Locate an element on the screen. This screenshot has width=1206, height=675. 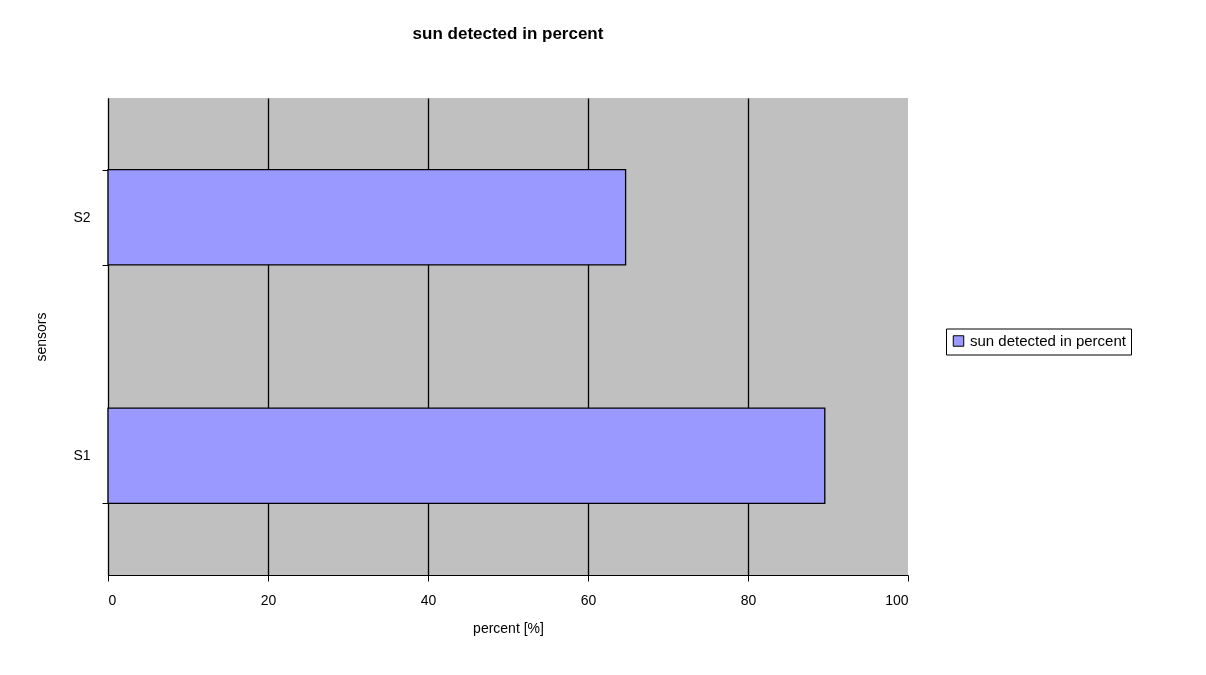
chart-title: sun detected in percent is located at coordinates (508, 33).